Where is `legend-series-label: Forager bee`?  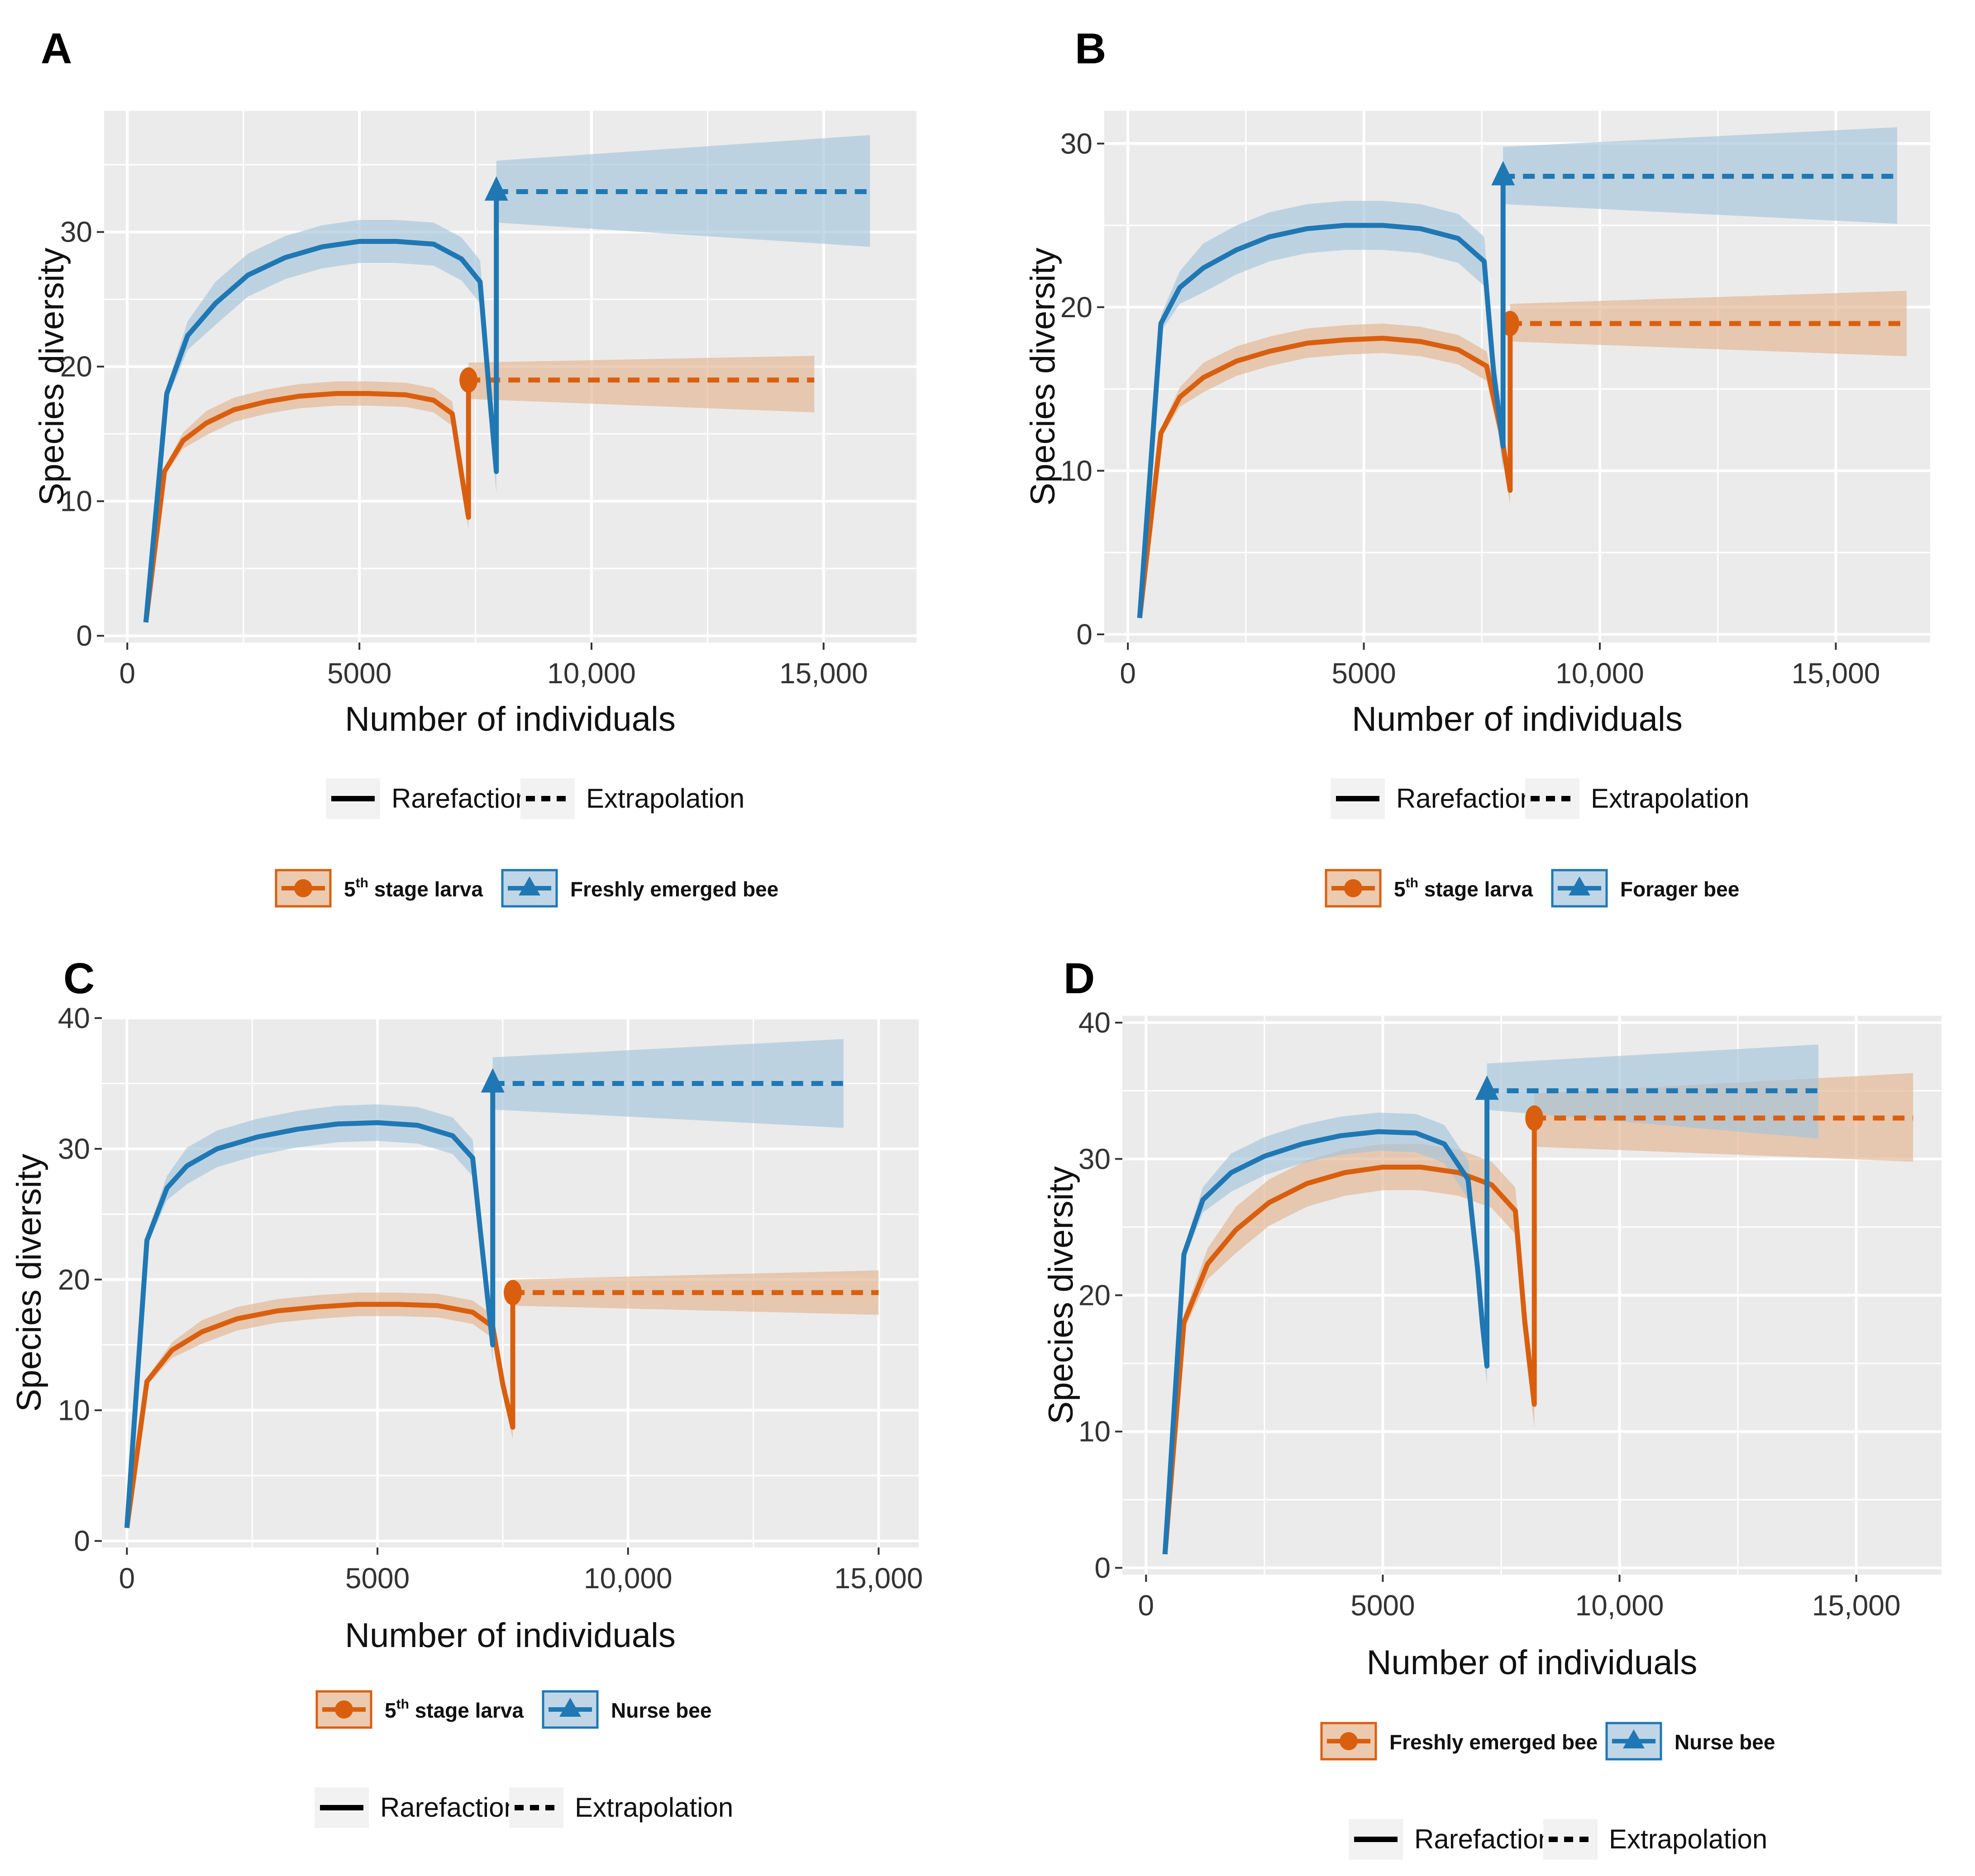
legend-series-label: Forager bee is located at coordinates (1680, 889).